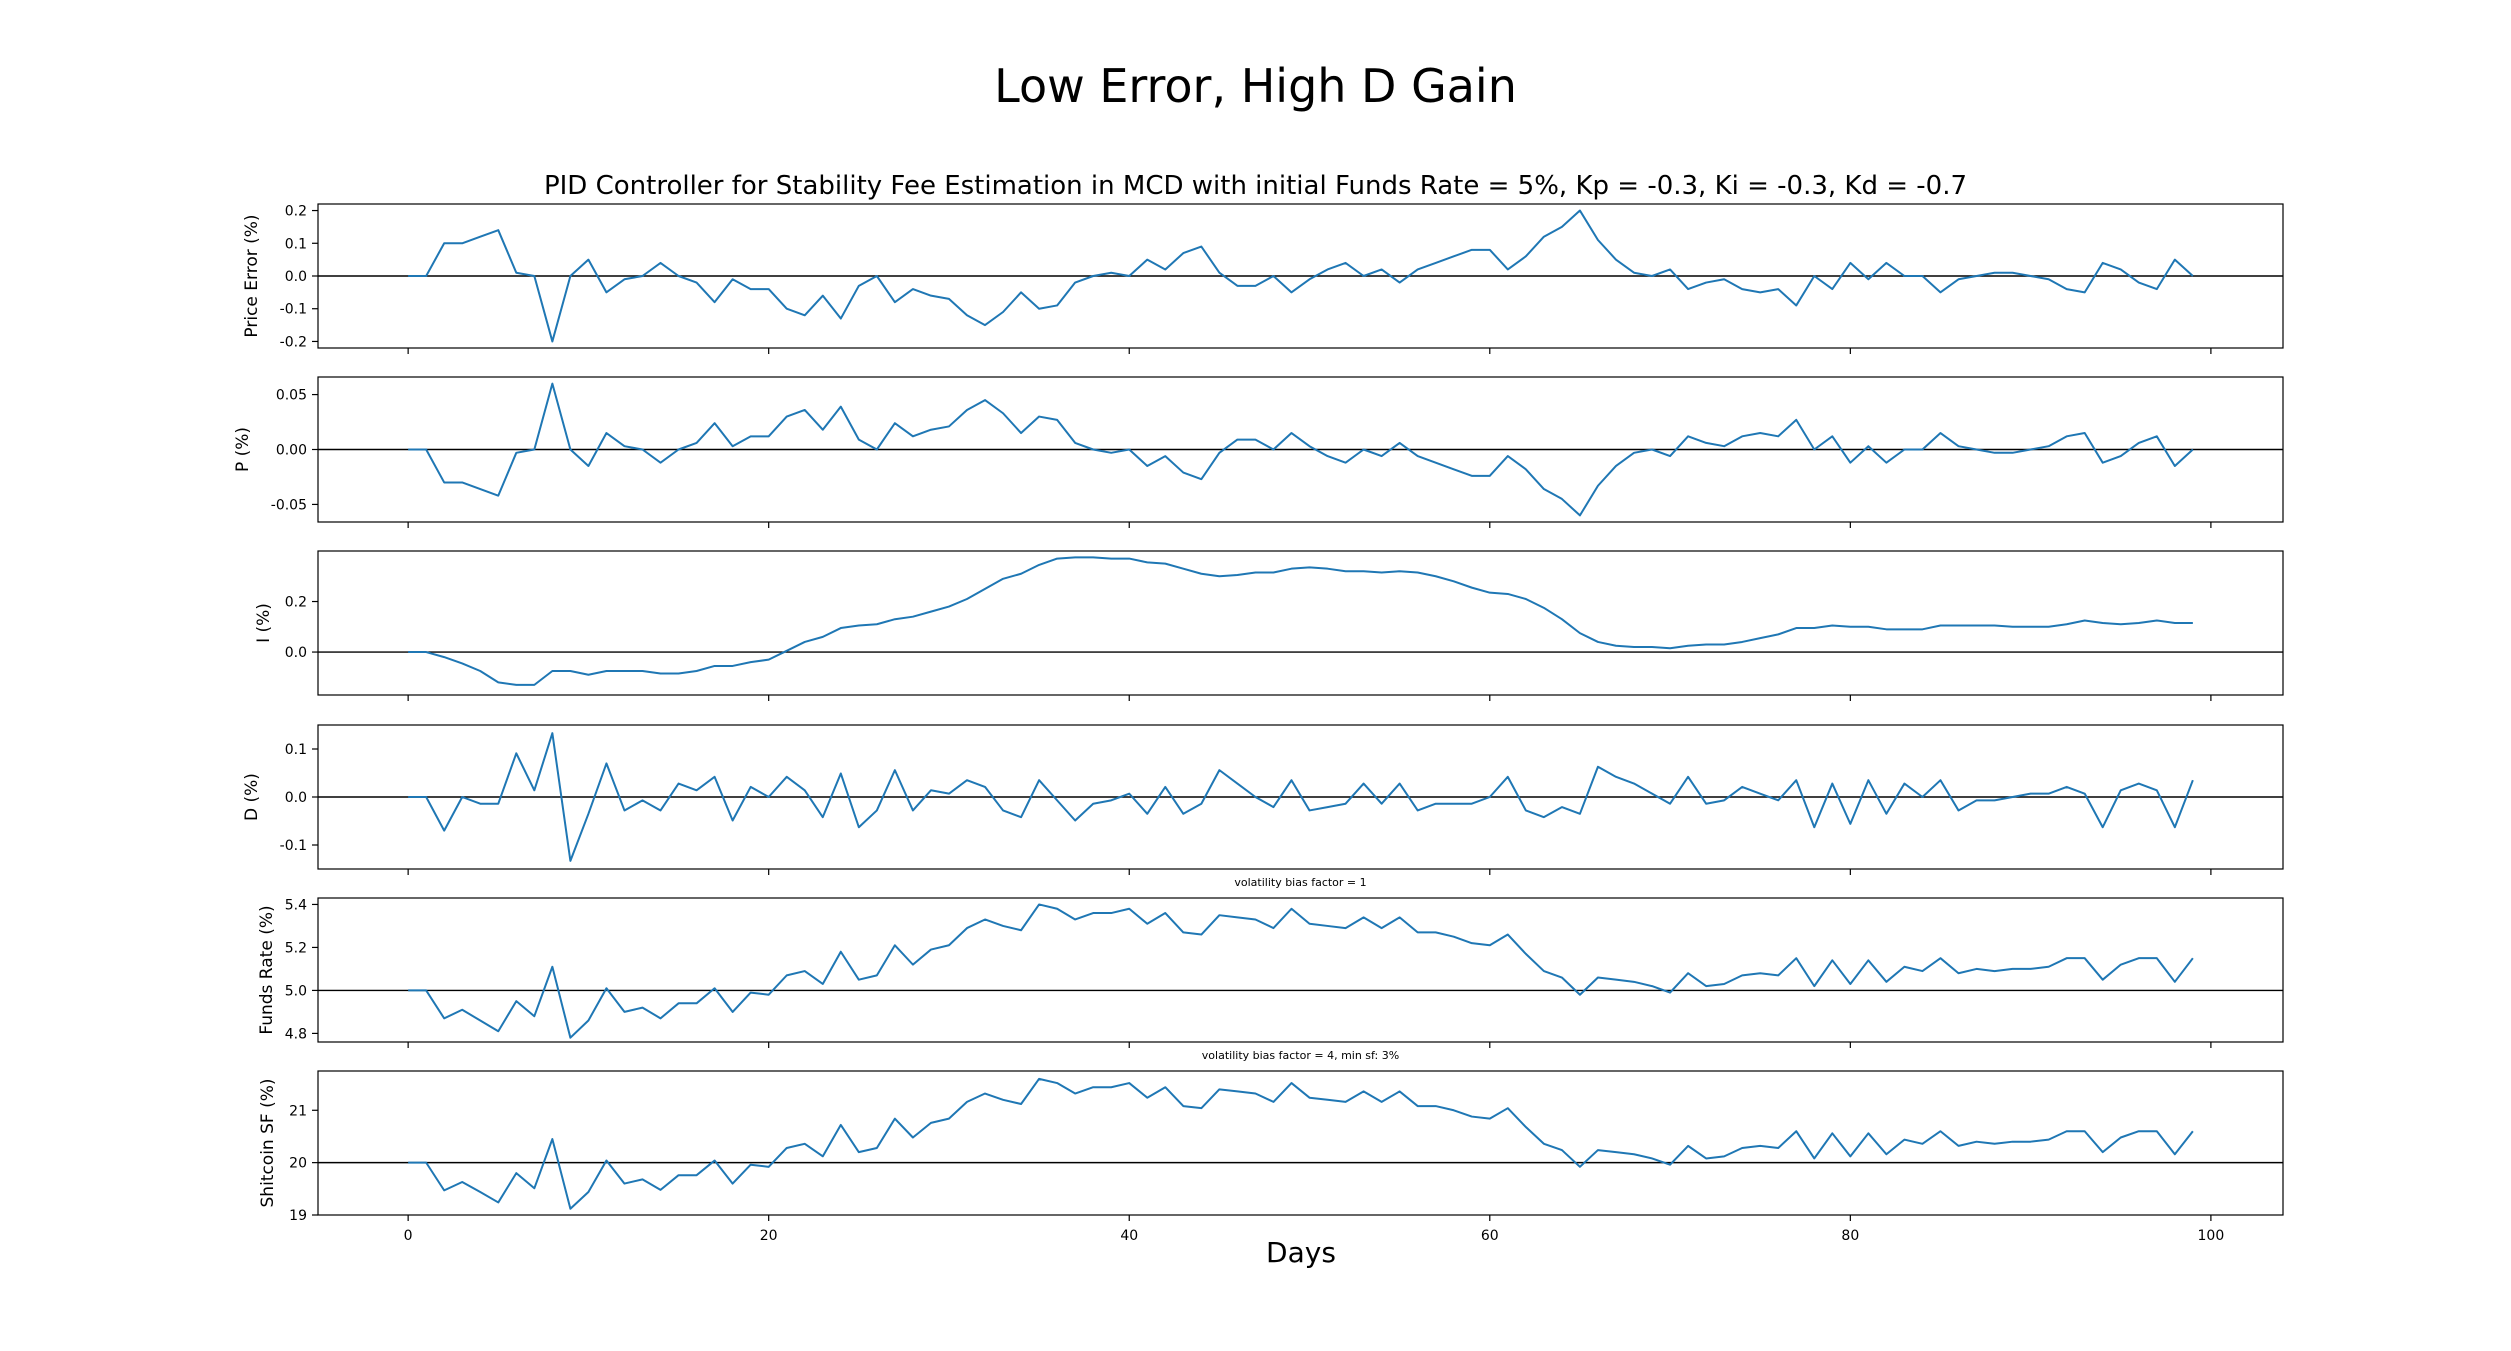 The image size is (2511, 1351). I want to click on subplot-3: 0.2 0.0 I (%), so click(1269, 625).